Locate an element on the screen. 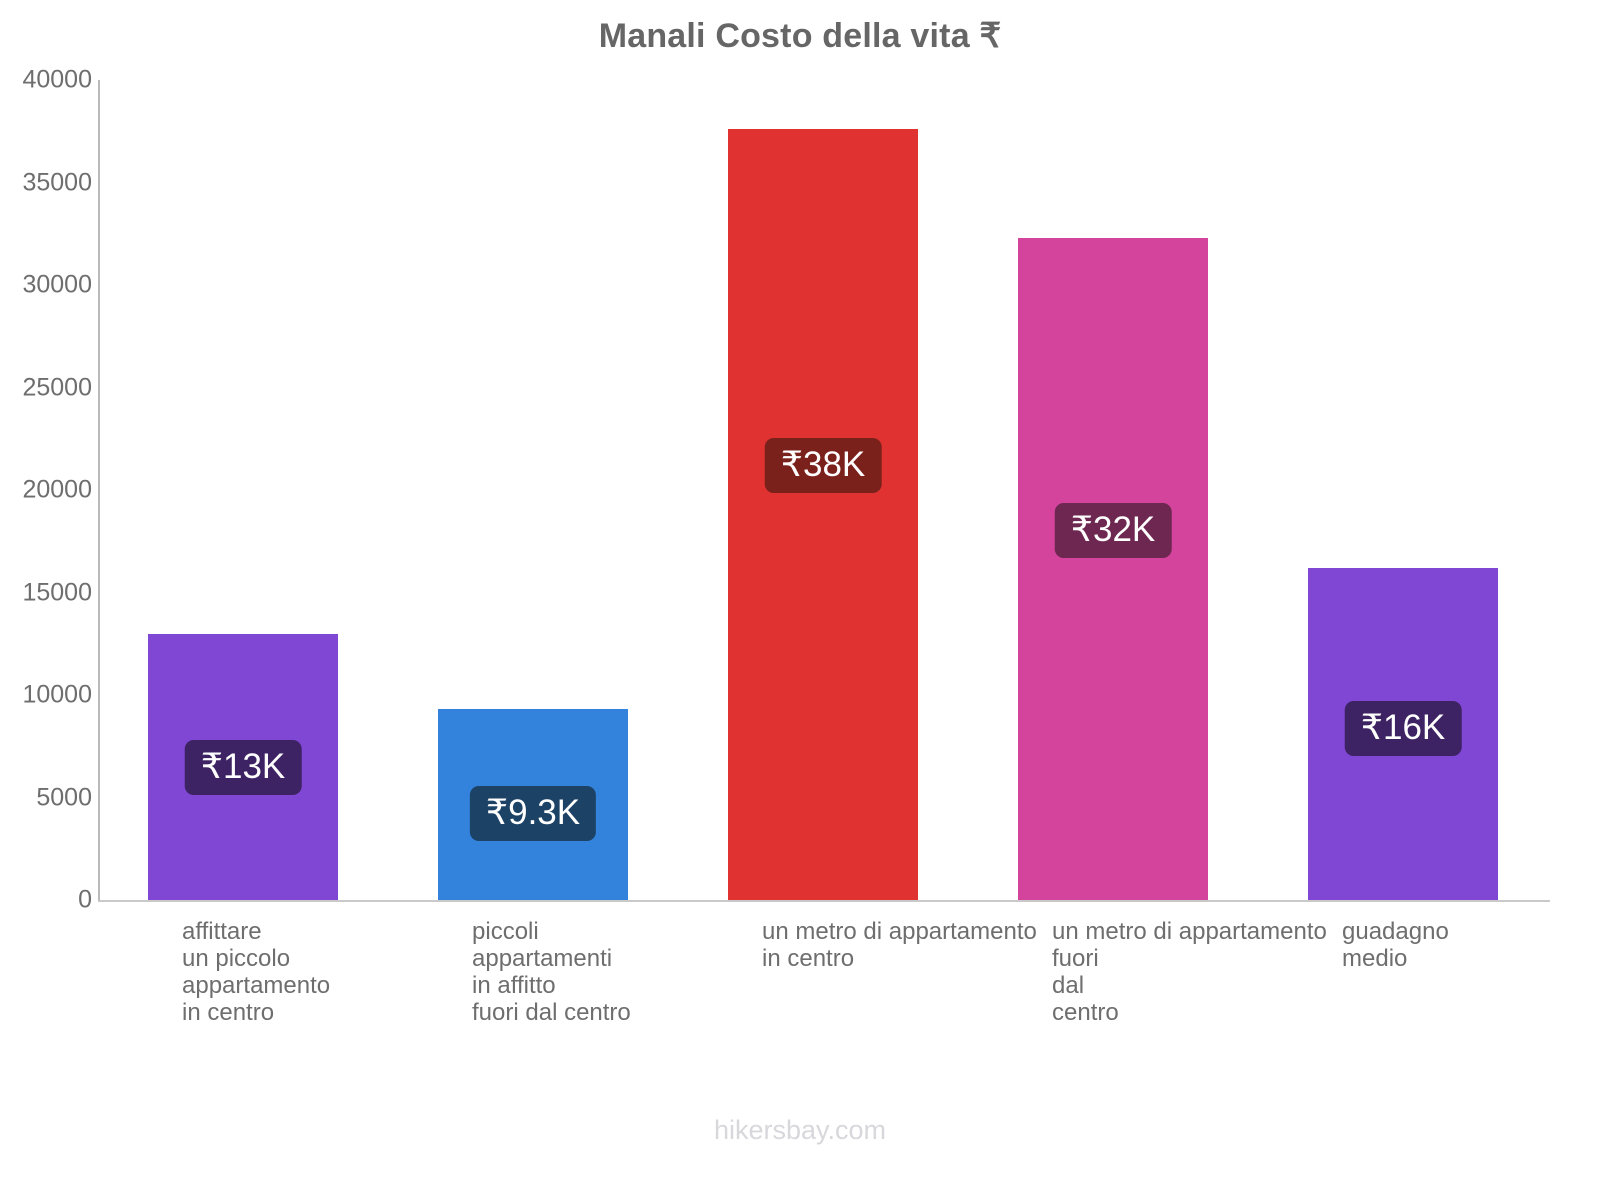  bar-value-badge-3: ₹38K is located at coordinates (823, 465).